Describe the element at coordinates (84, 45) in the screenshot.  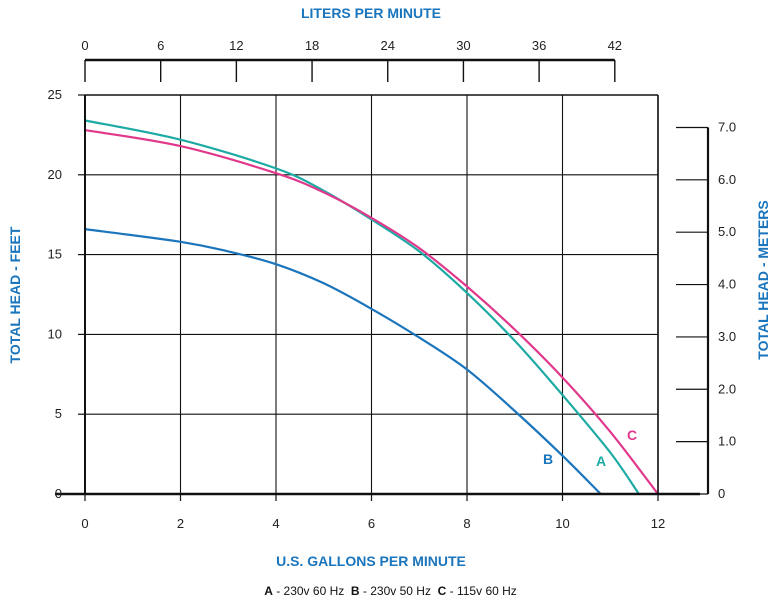
I see `top-tick-label: 0` at that location.